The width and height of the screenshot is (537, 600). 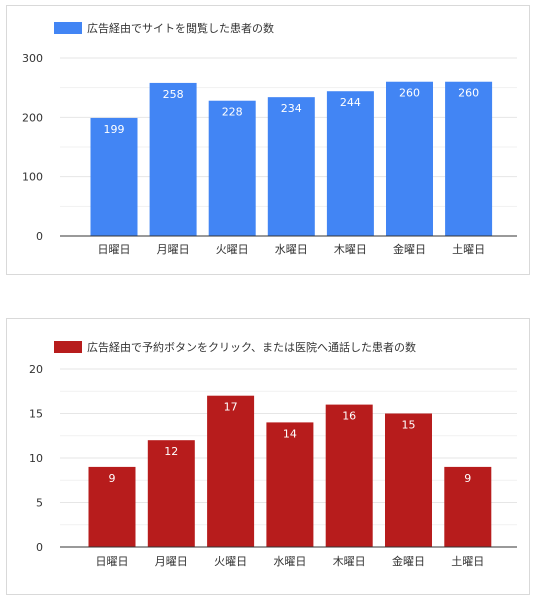 What do you see at coordinates (409, 425) in the screenshot?
I see `conversions-data-label: 15` at bounding box center [409, 425].